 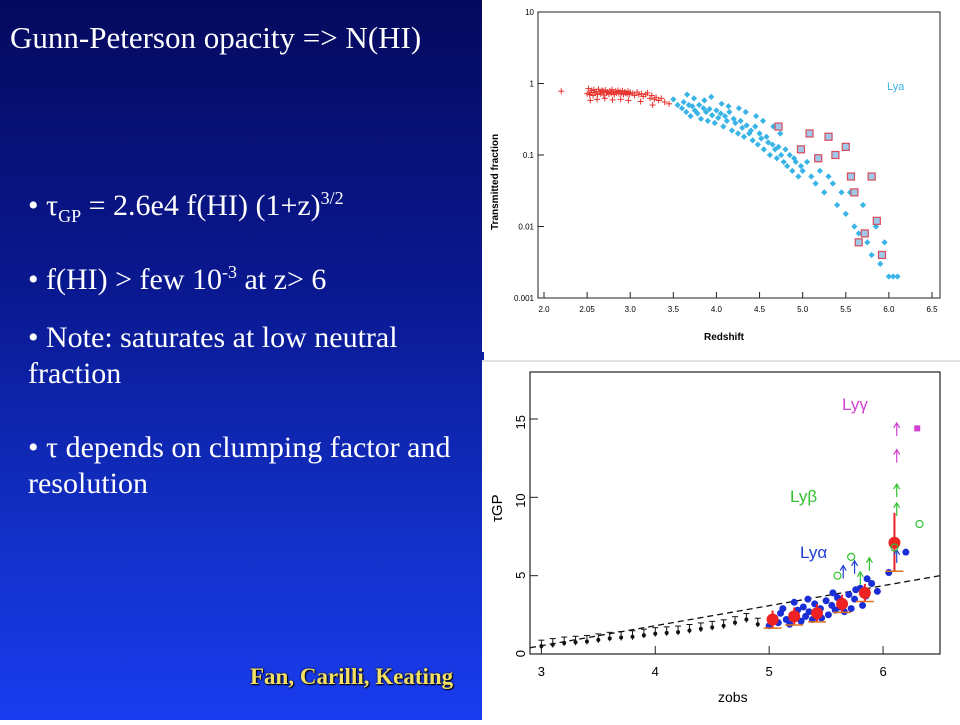 What do you see at coordinates (733, 697) in the screenshot?
I see `x-axis-label: zobs` at bounding box center [733, 697].